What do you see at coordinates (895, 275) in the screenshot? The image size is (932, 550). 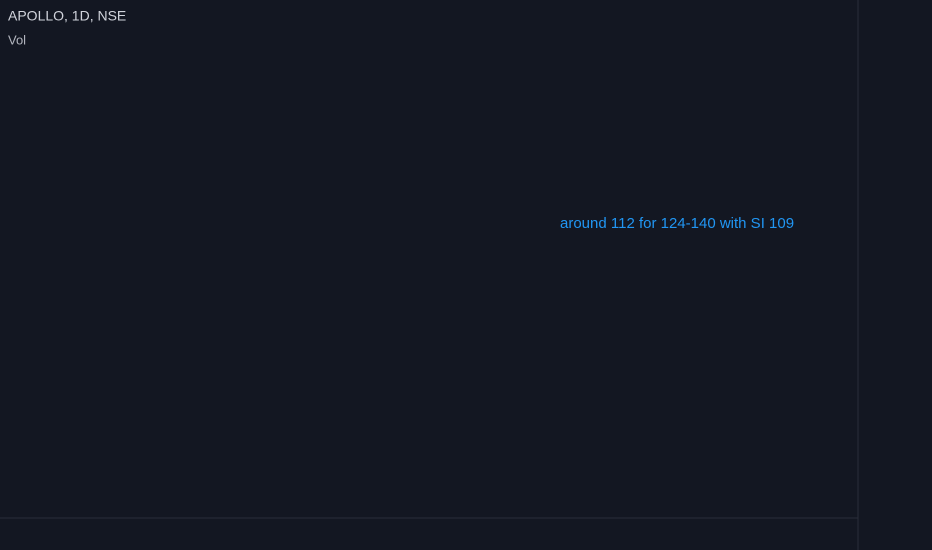 I see `price-axis` at bounding box center [895, 275].